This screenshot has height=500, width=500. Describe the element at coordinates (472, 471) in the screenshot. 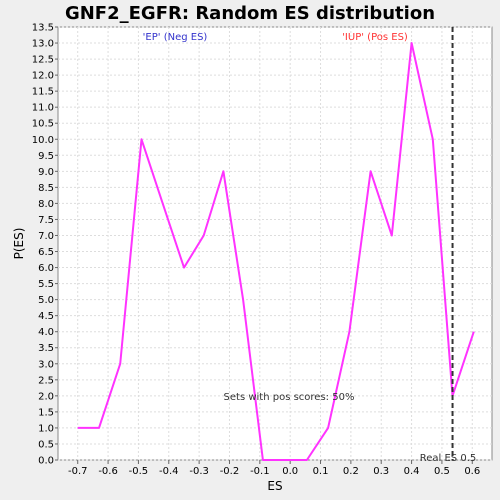

I see `x-tick-label: 0.6` at that location.